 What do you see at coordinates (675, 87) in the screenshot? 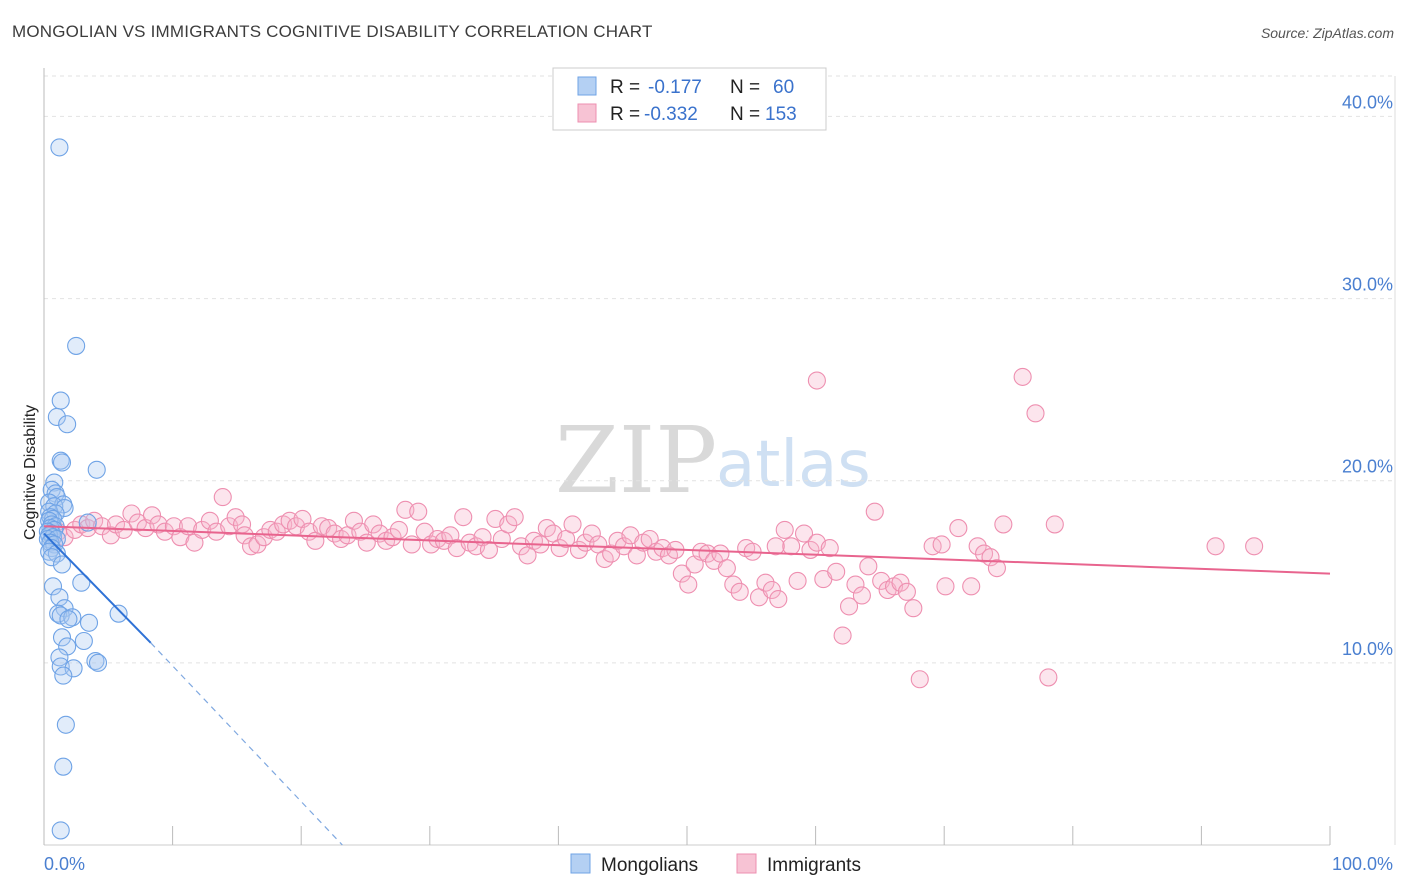
I see `legend-mongolians-r: -0.177` at bounding box center [675, 87].